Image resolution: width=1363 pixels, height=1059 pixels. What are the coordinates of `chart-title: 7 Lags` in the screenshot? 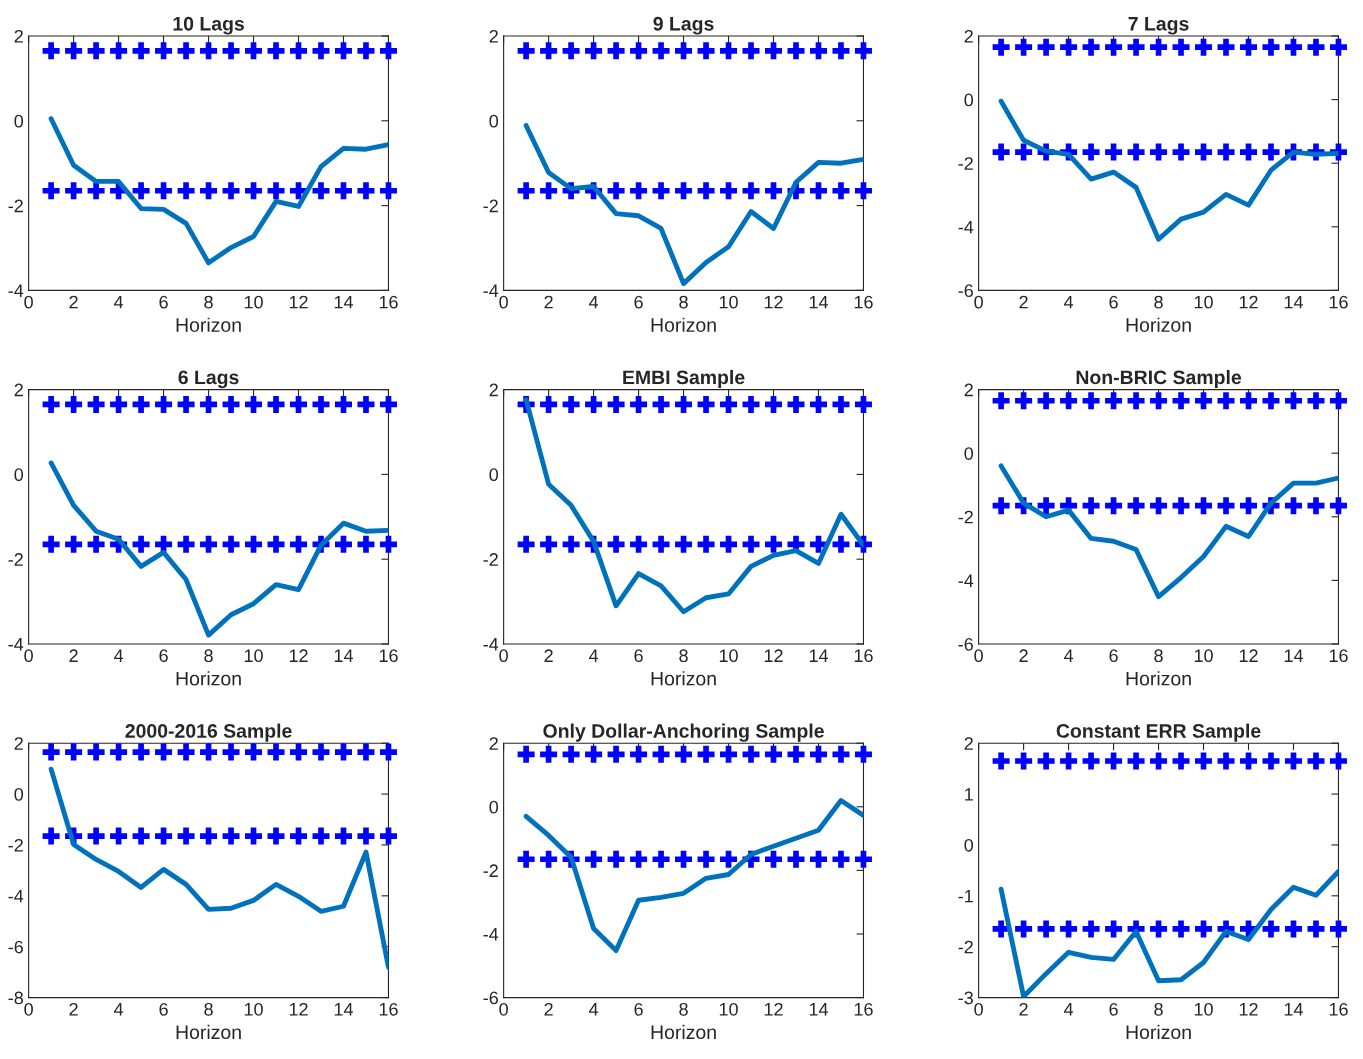 It's located at (1158, 26).